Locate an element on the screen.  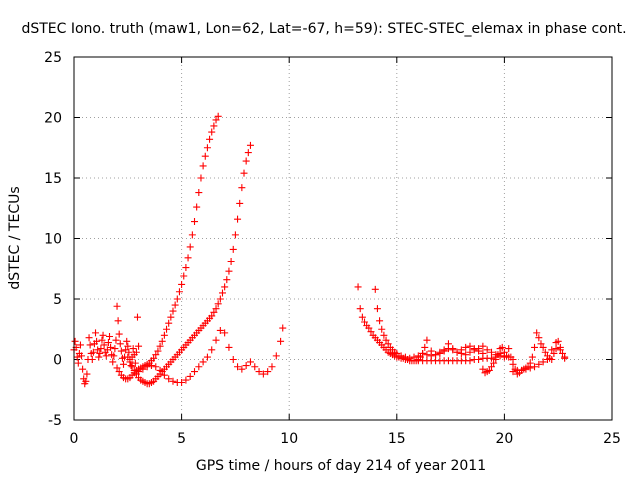
x-tick-label: 25 is located at coordinates (612, 439).